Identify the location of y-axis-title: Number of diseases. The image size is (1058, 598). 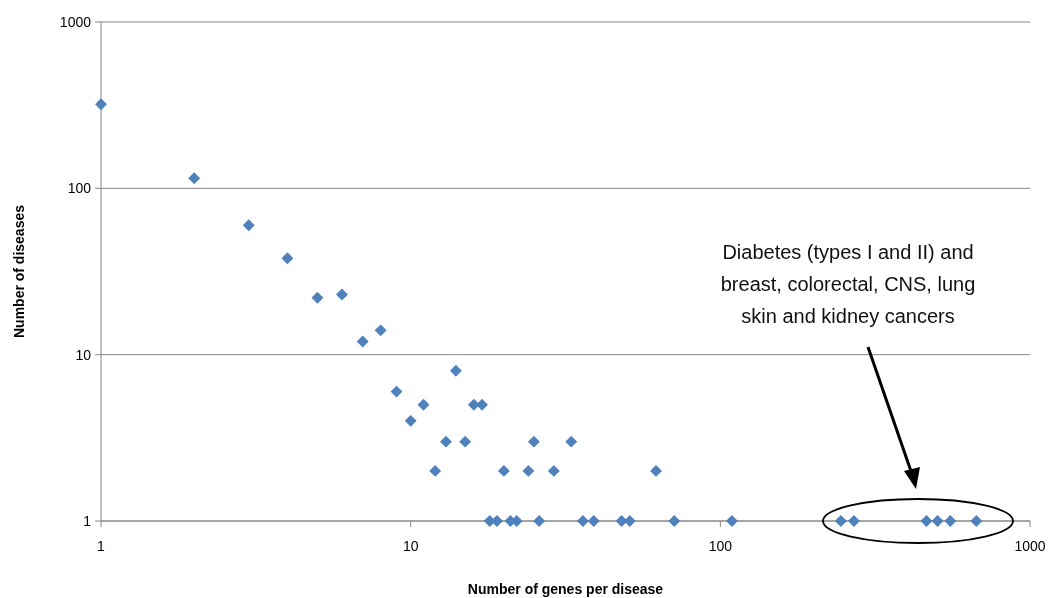
(19, 271).